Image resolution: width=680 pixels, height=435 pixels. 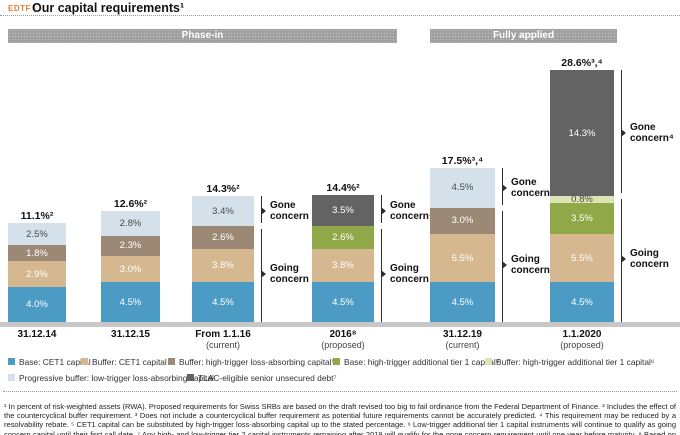 What do you see at coordinates (488, 361) in the screenshot?
I see `legend-swatch-buffer_ht_at1` at bounding box center [488, 361].